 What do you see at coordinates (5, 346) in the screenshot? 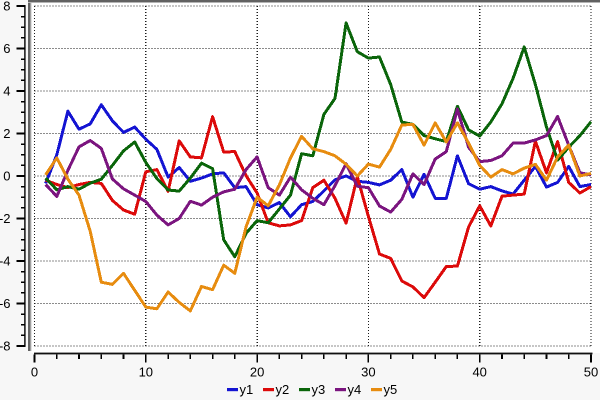
I see `svg-text: -8` at bounding box center [5, 346].